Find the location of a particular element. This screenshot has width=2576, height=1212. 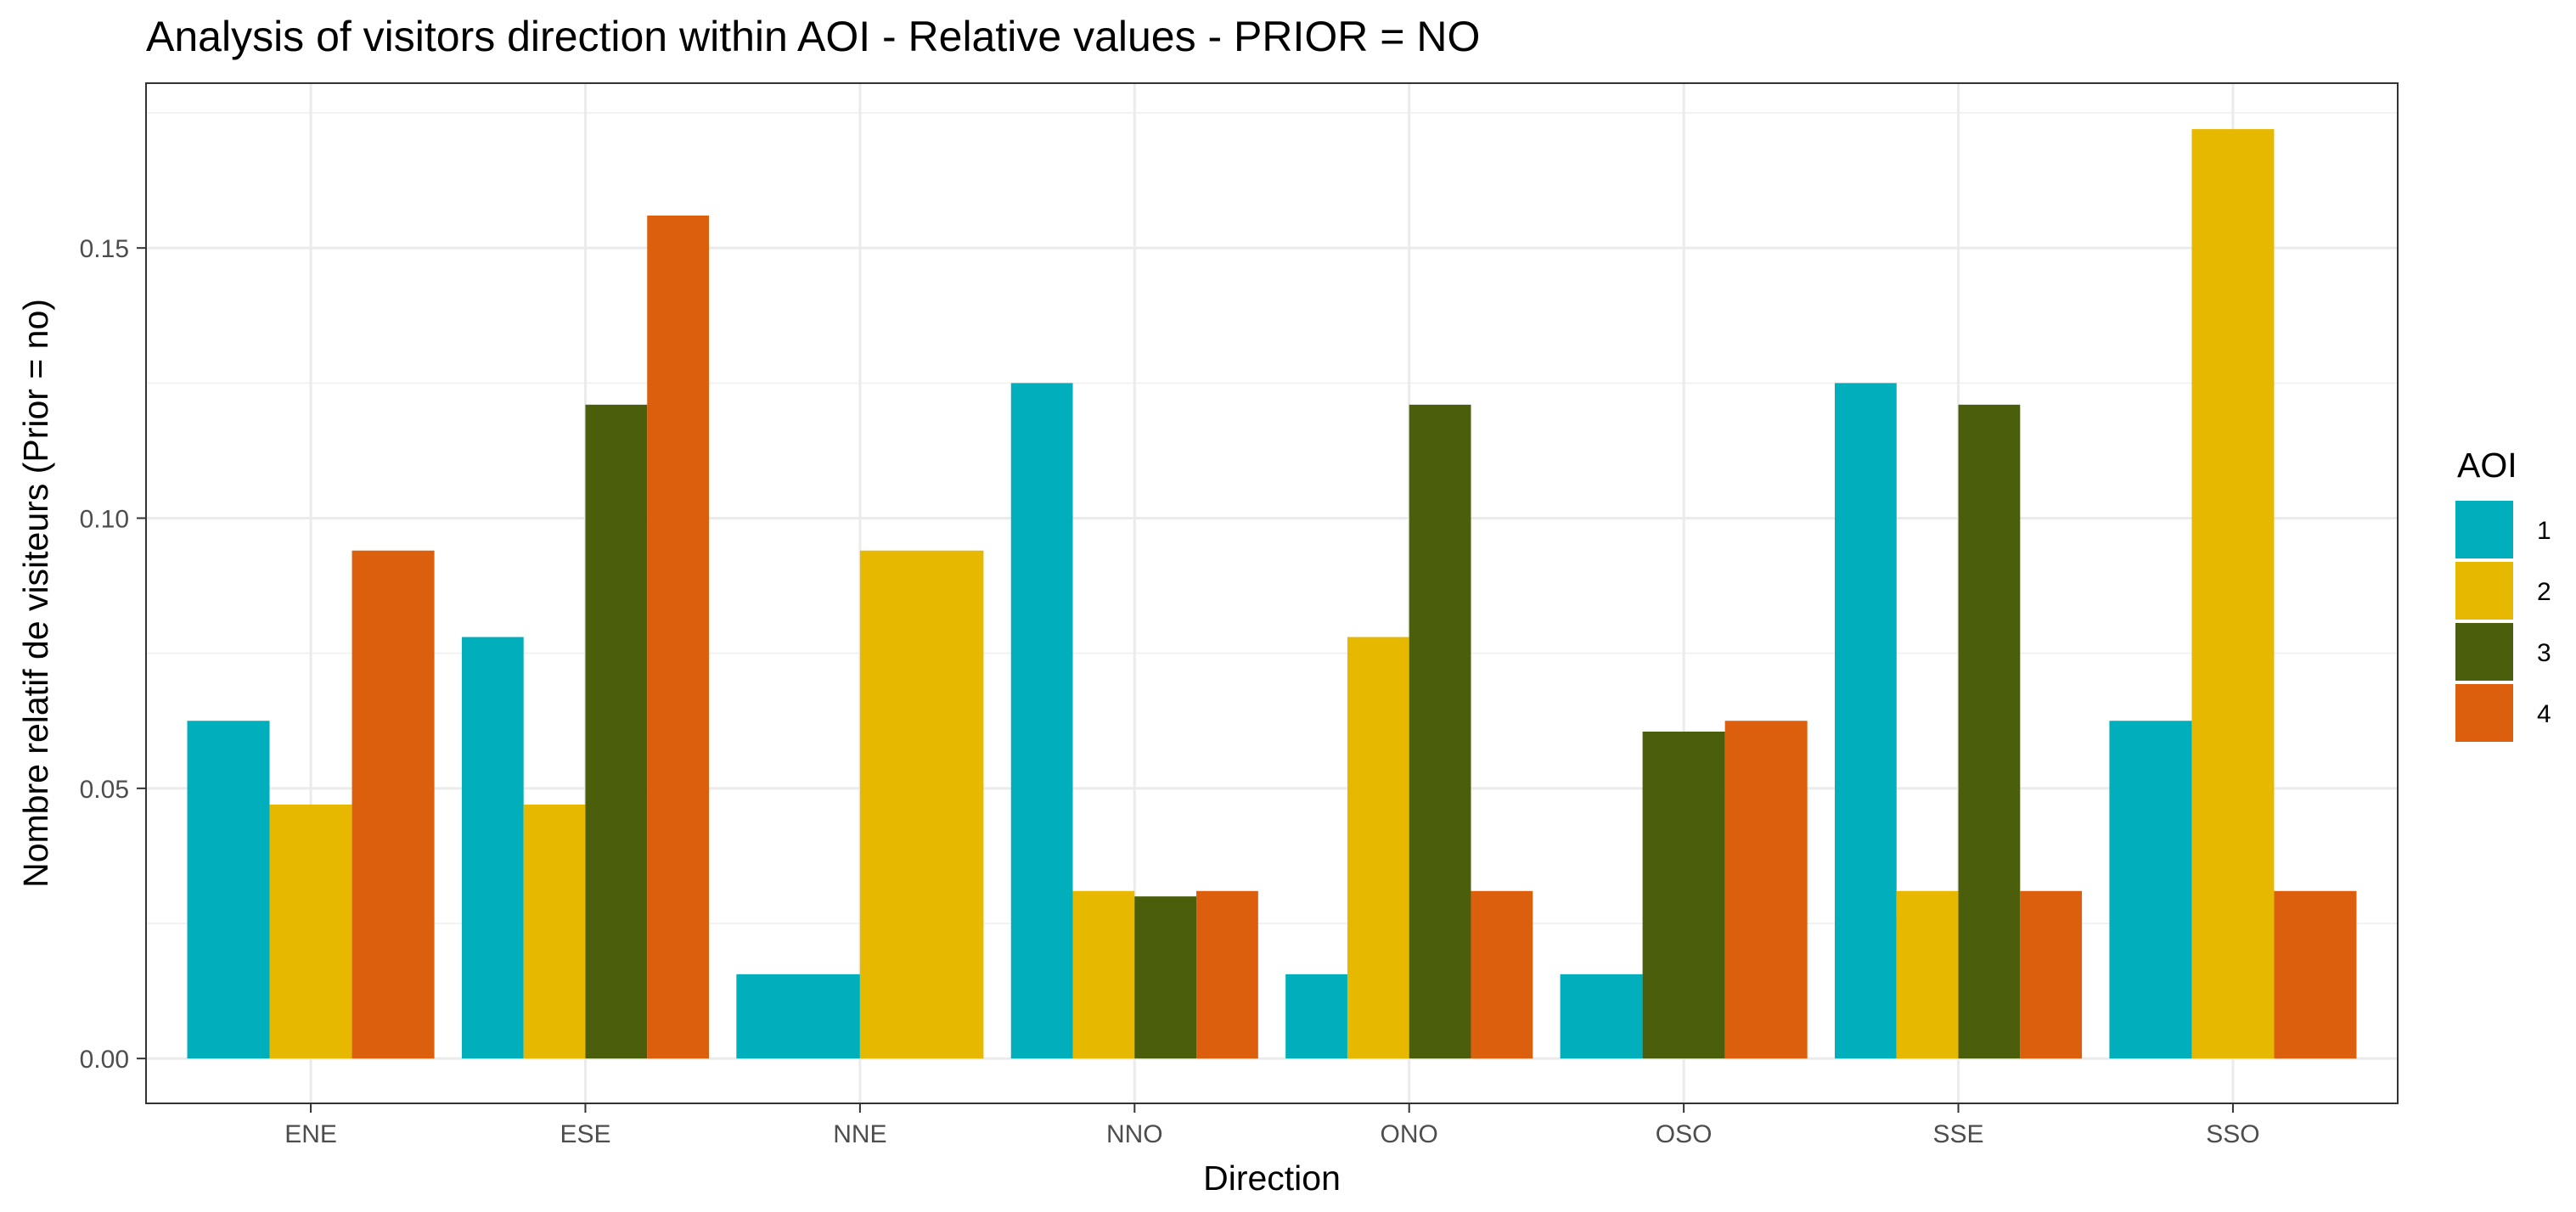

legend-title: AOI is located at coordinates (2487, 465).